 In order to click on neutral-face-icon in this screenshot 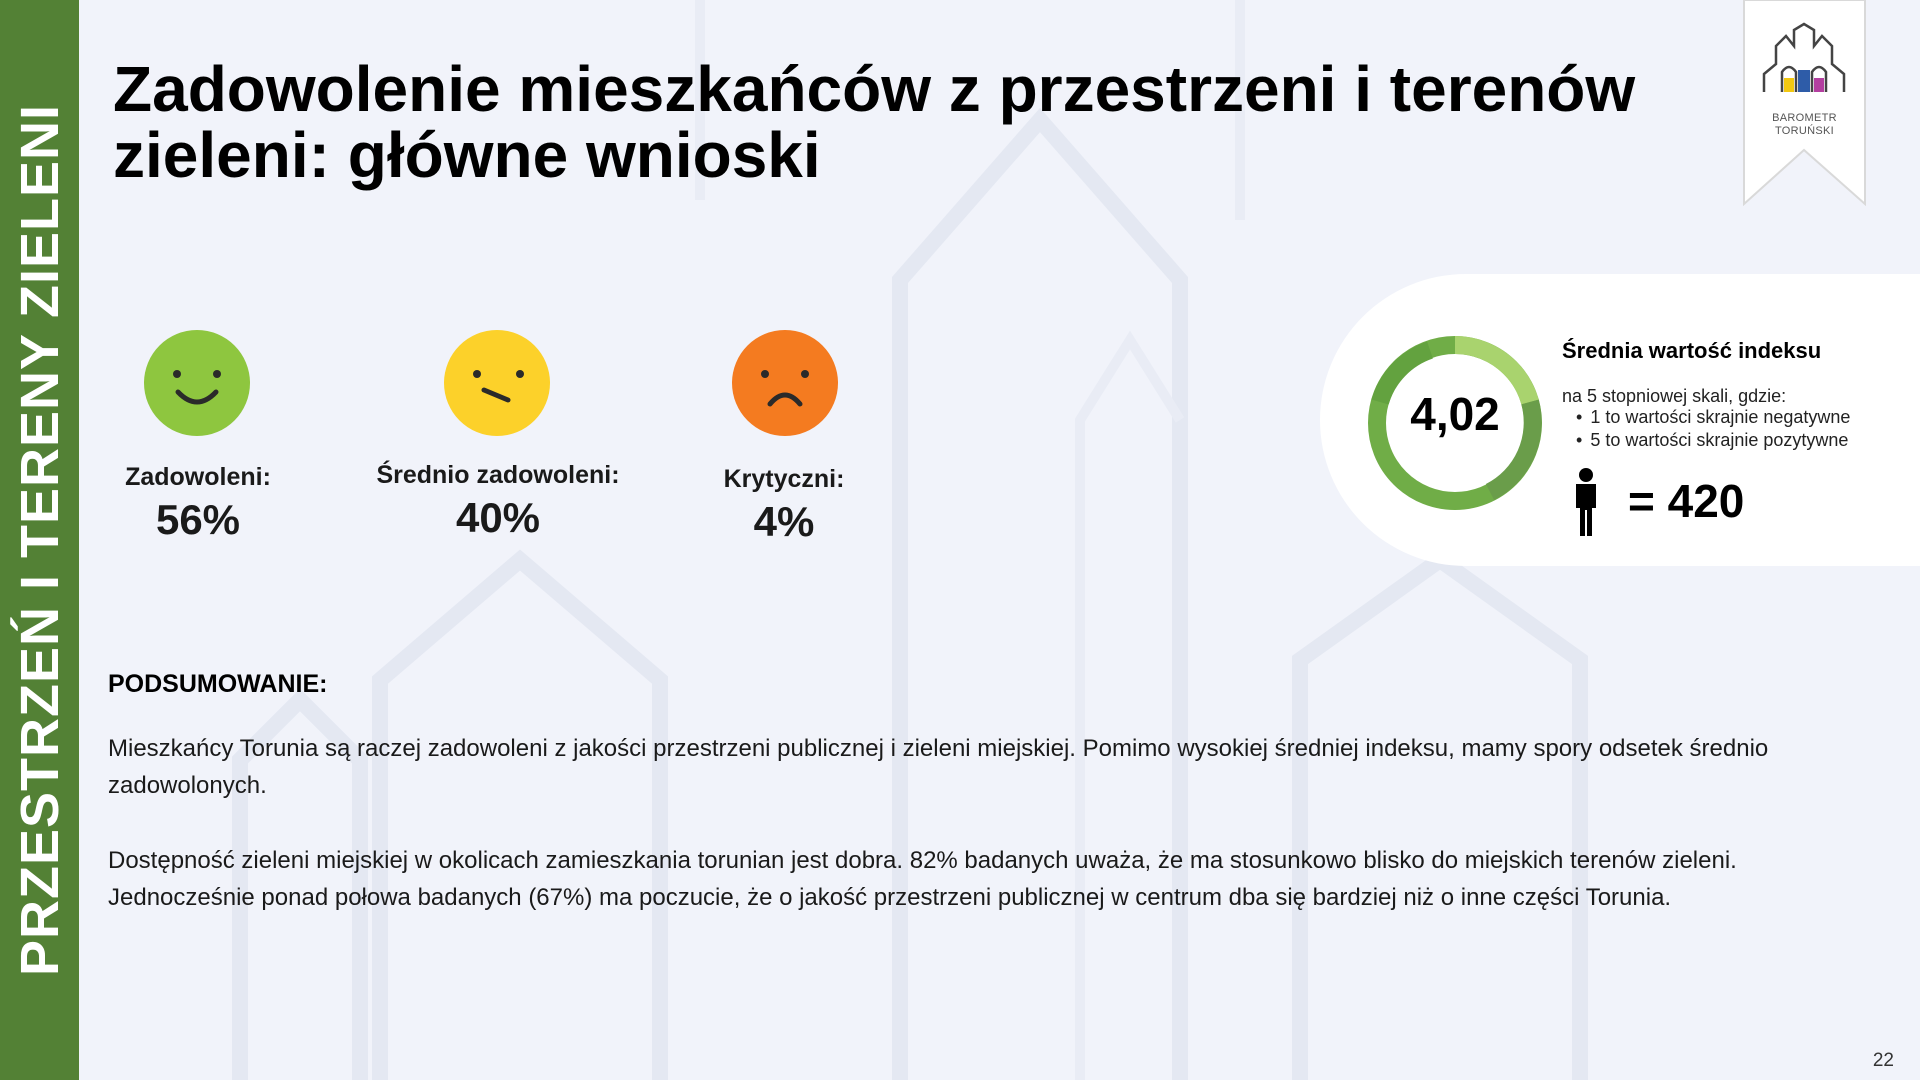, I will do `click(497, 383)`.